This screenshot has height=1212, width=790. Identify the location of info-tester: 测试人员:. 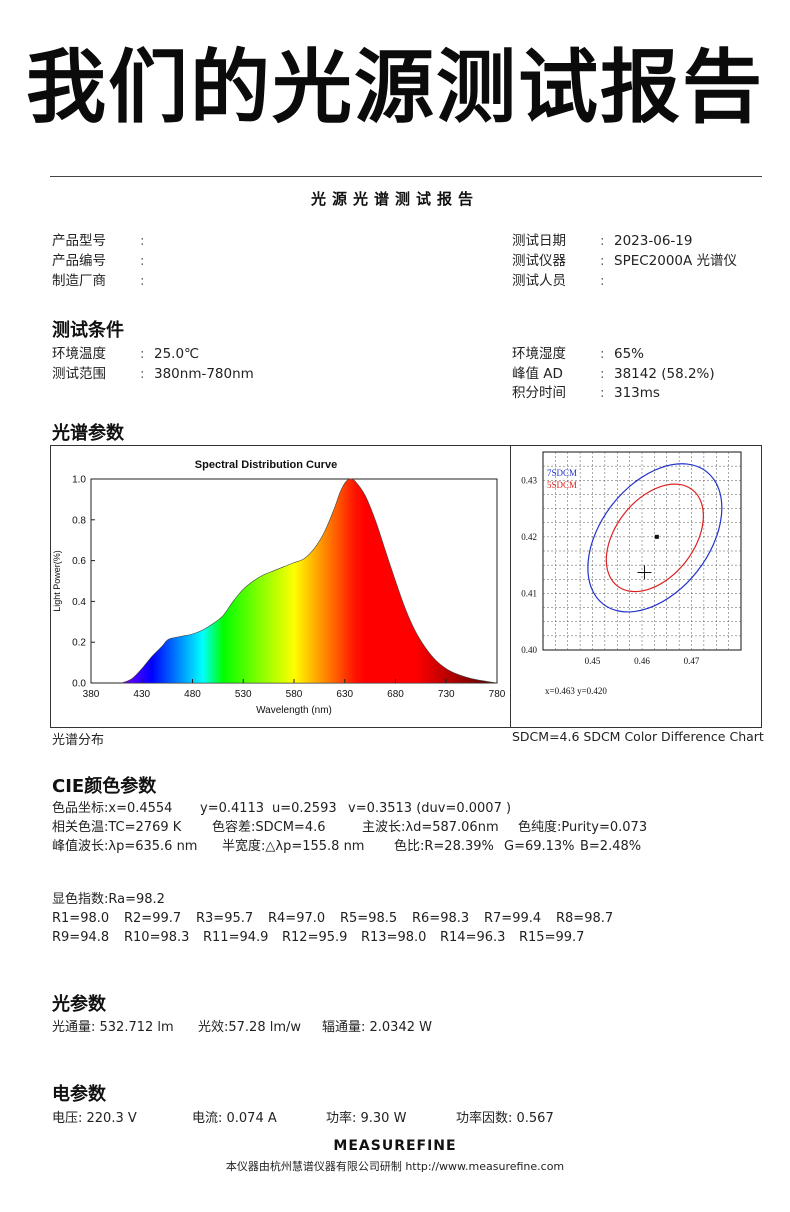
(563, 281).